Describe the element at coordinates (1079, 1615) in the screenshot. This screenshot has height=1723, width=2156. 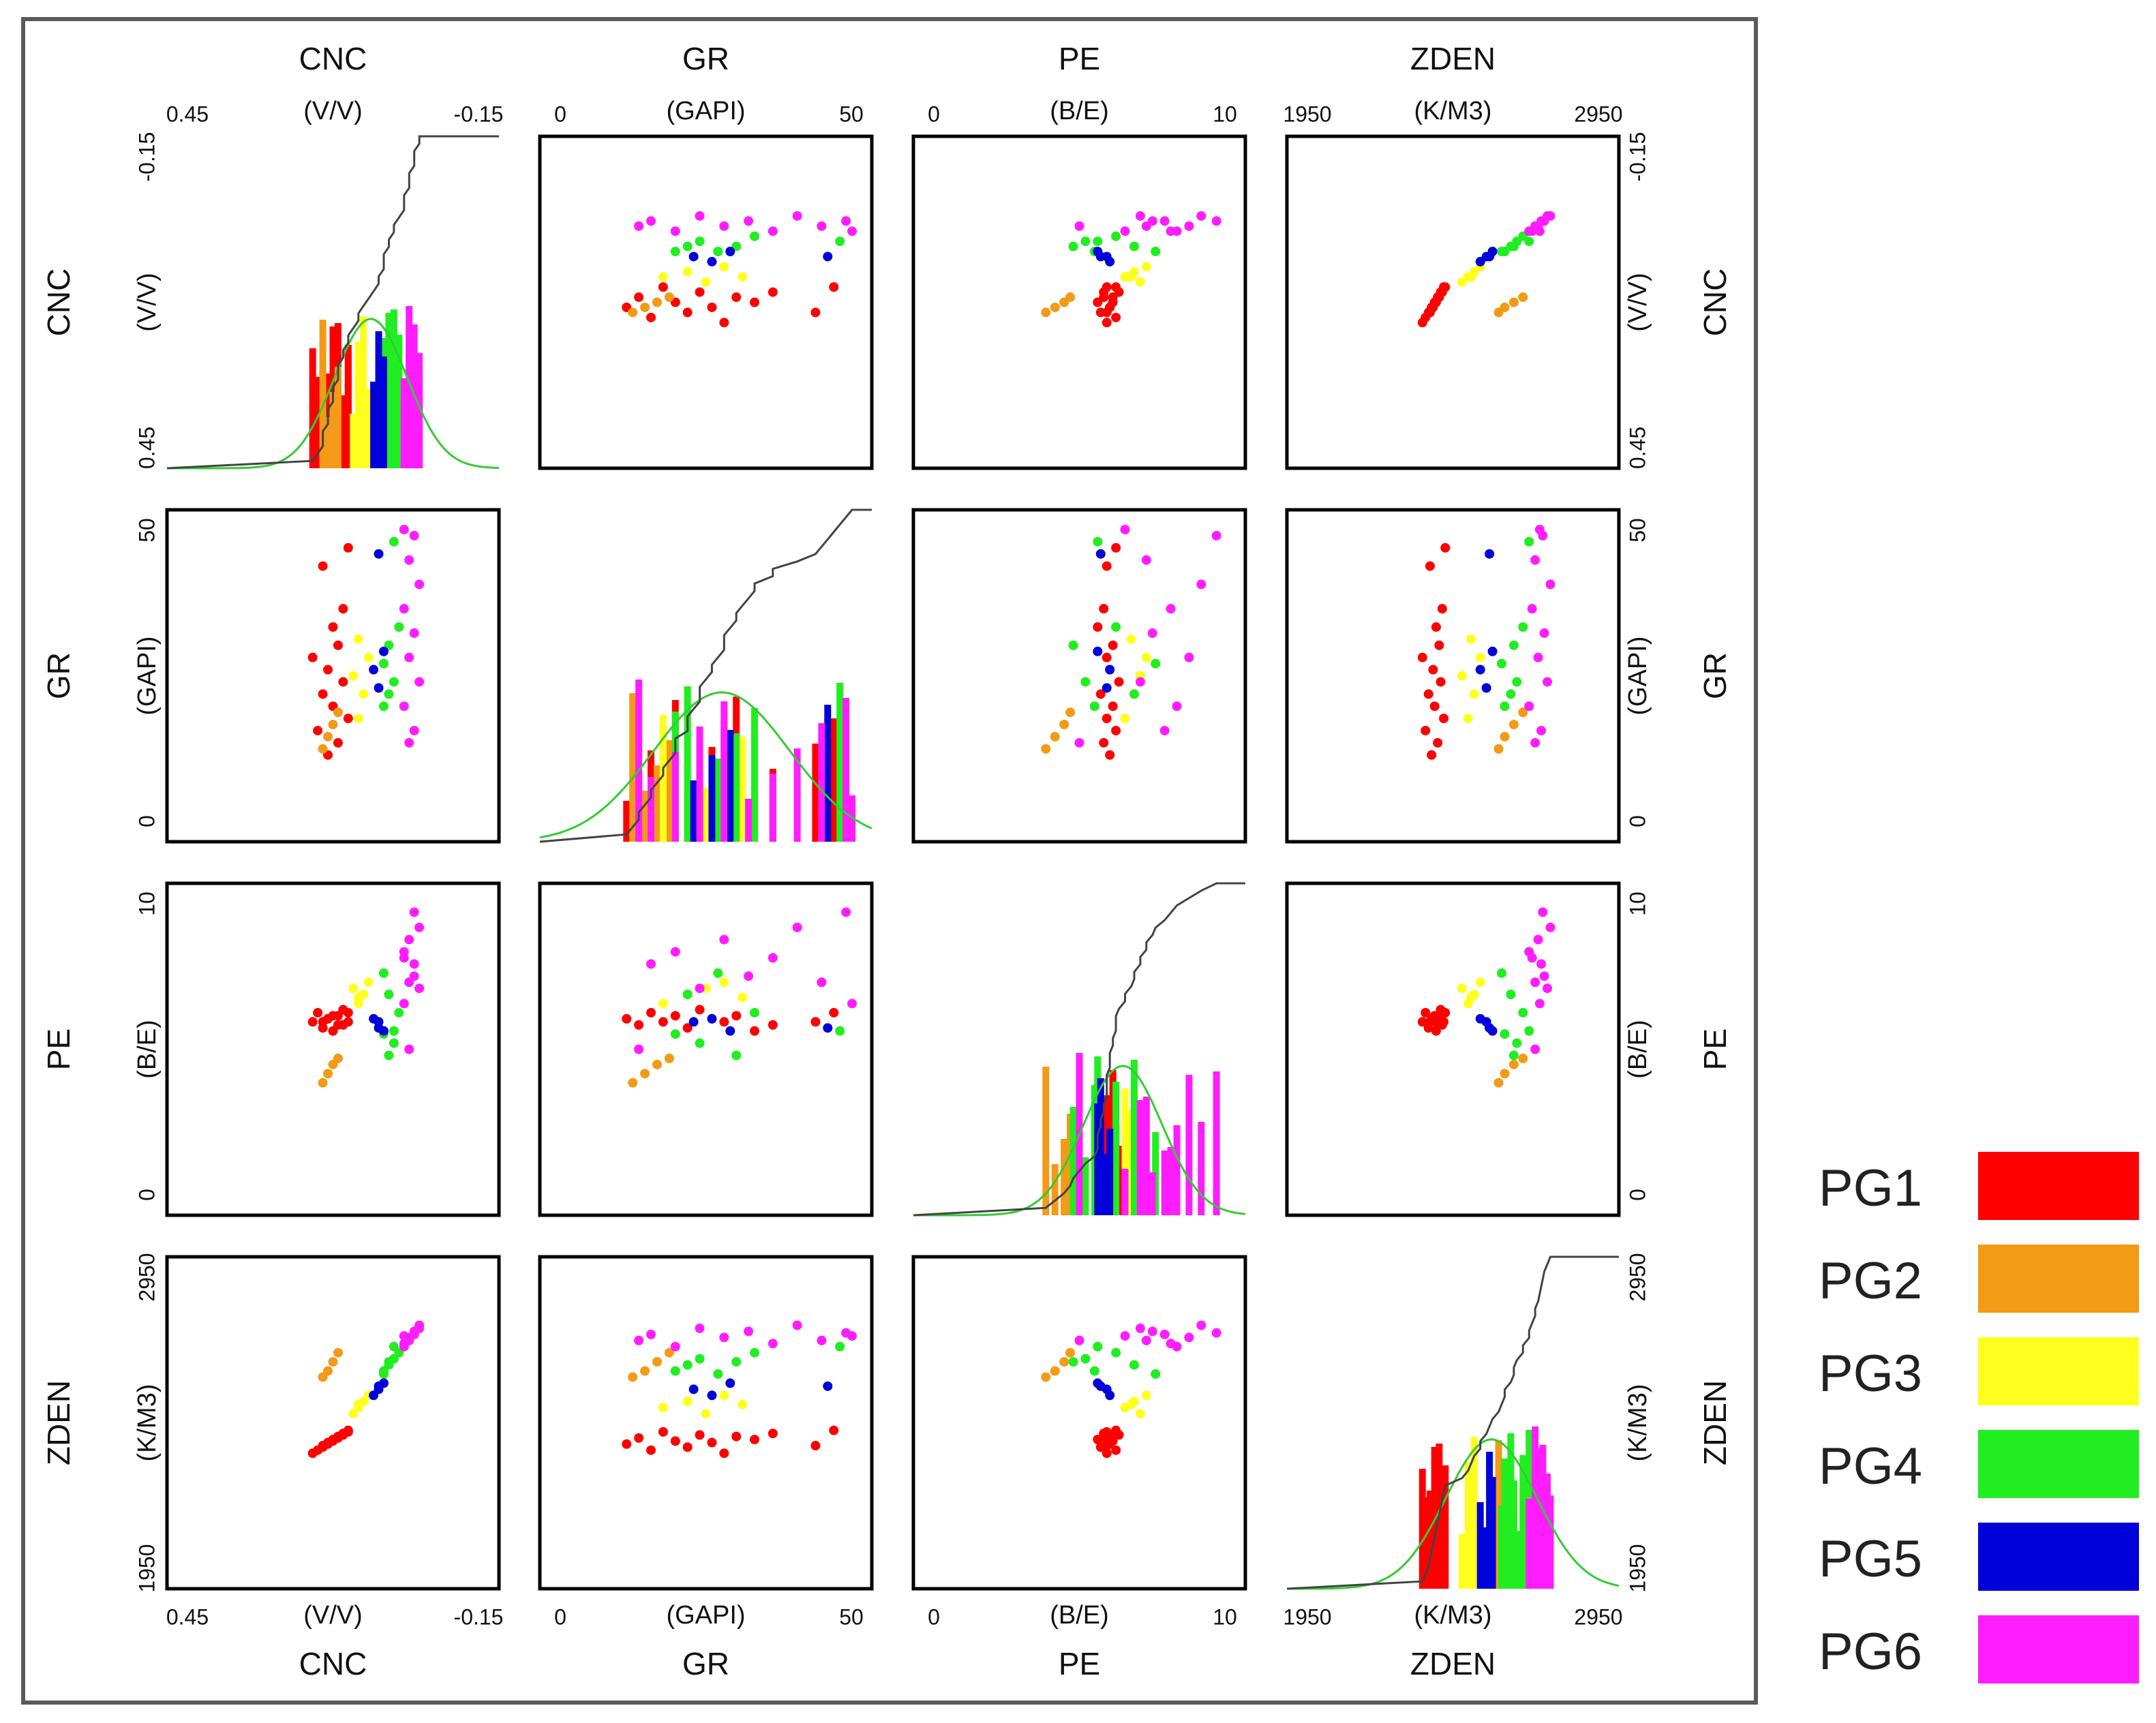
I see `bottom-unit-pe: (B/E)` at that location.